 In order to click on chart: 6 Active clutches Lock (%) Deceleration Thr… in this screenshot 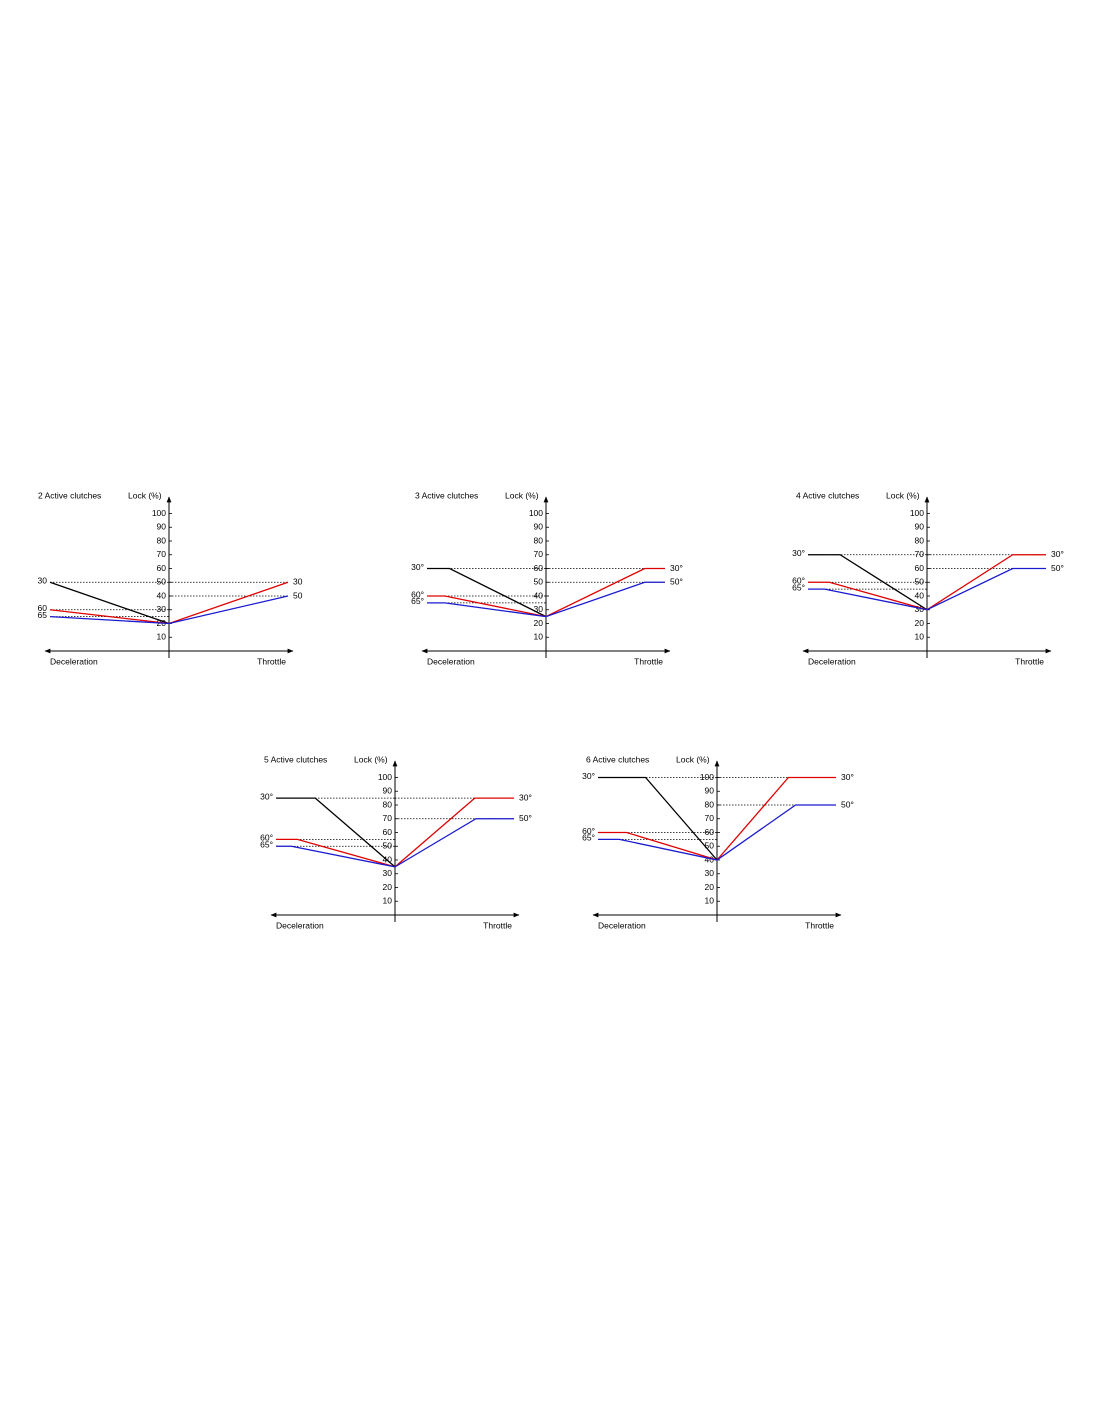, I will do `click(718, 842)`.